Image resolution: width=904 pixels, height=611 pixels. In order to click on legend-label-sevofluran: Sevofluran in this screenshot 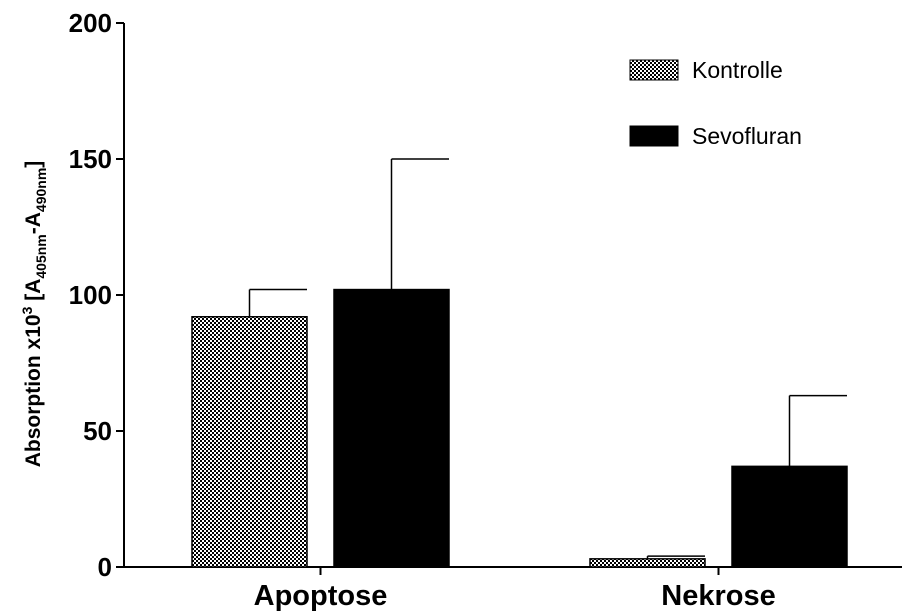, I will do `click(747, 136)`.